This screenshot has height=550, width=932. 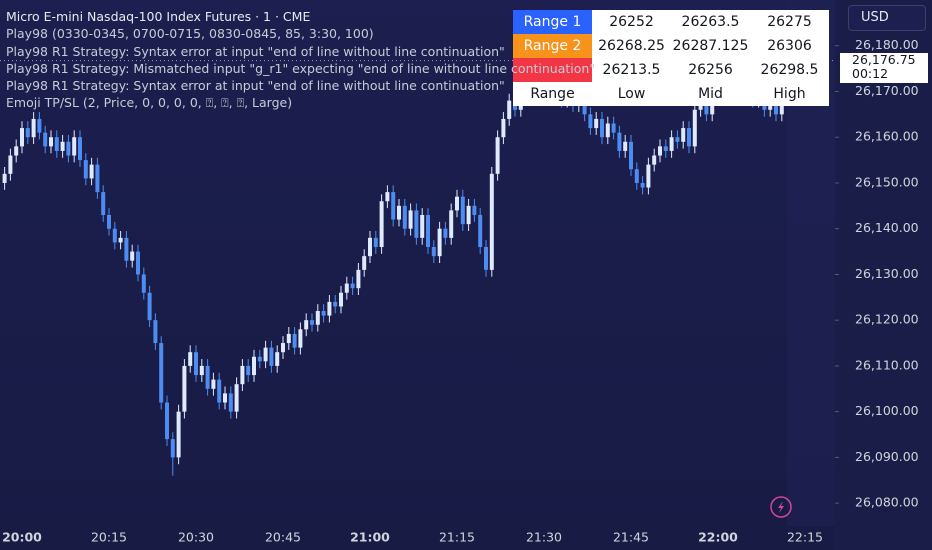 What do you see at coordinates (631, 537) in the screenshot?
I see `x-tick-label: 21:45` at bounding box center [631, 537].